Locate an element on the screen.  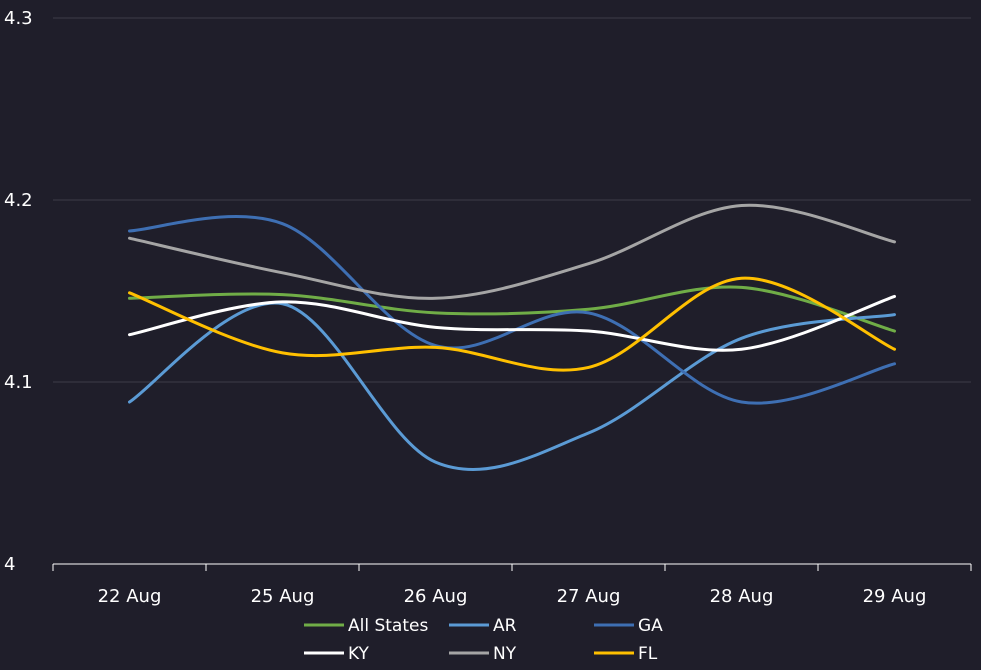
legend-item-ar: AR is located at coordinates (483, 626).